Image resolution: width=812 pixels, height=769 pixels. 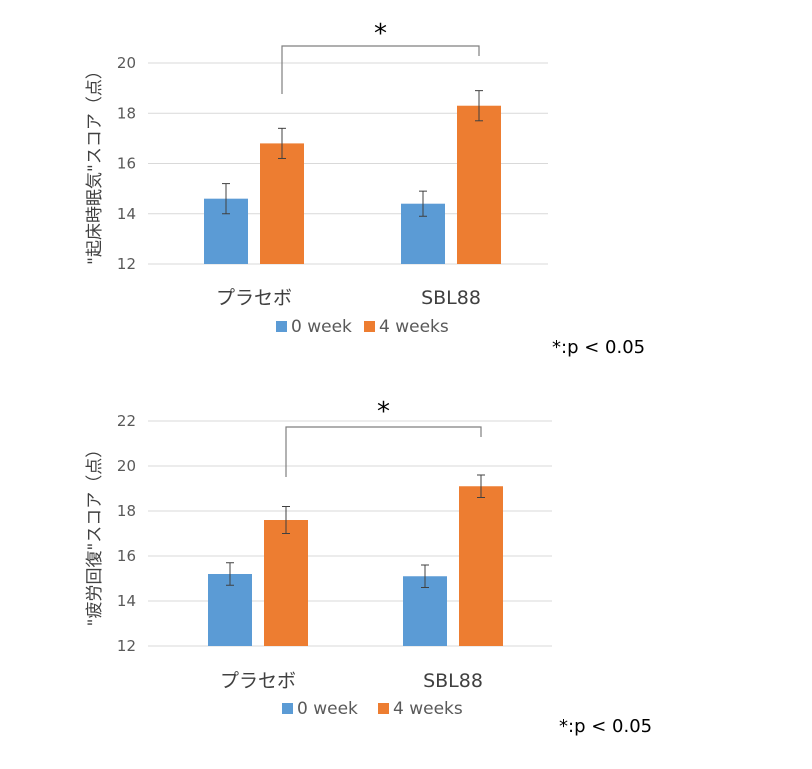 I want to click on chart2-y-tick-label: 22, so click(x=126, y=421).